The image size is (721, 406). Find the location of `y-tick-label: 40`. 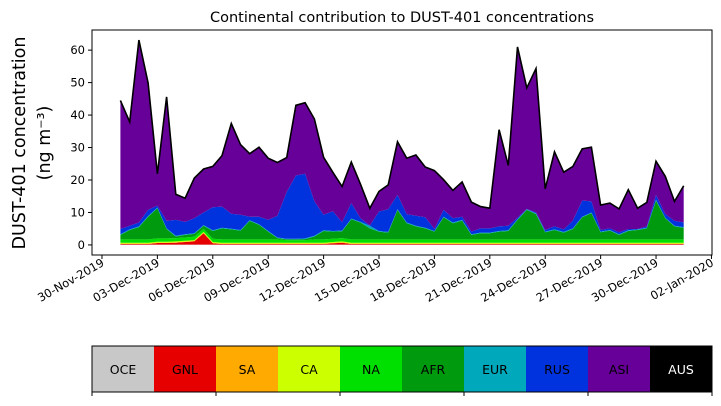

y-tick-label: 40 is located at coordinates (77, 115).